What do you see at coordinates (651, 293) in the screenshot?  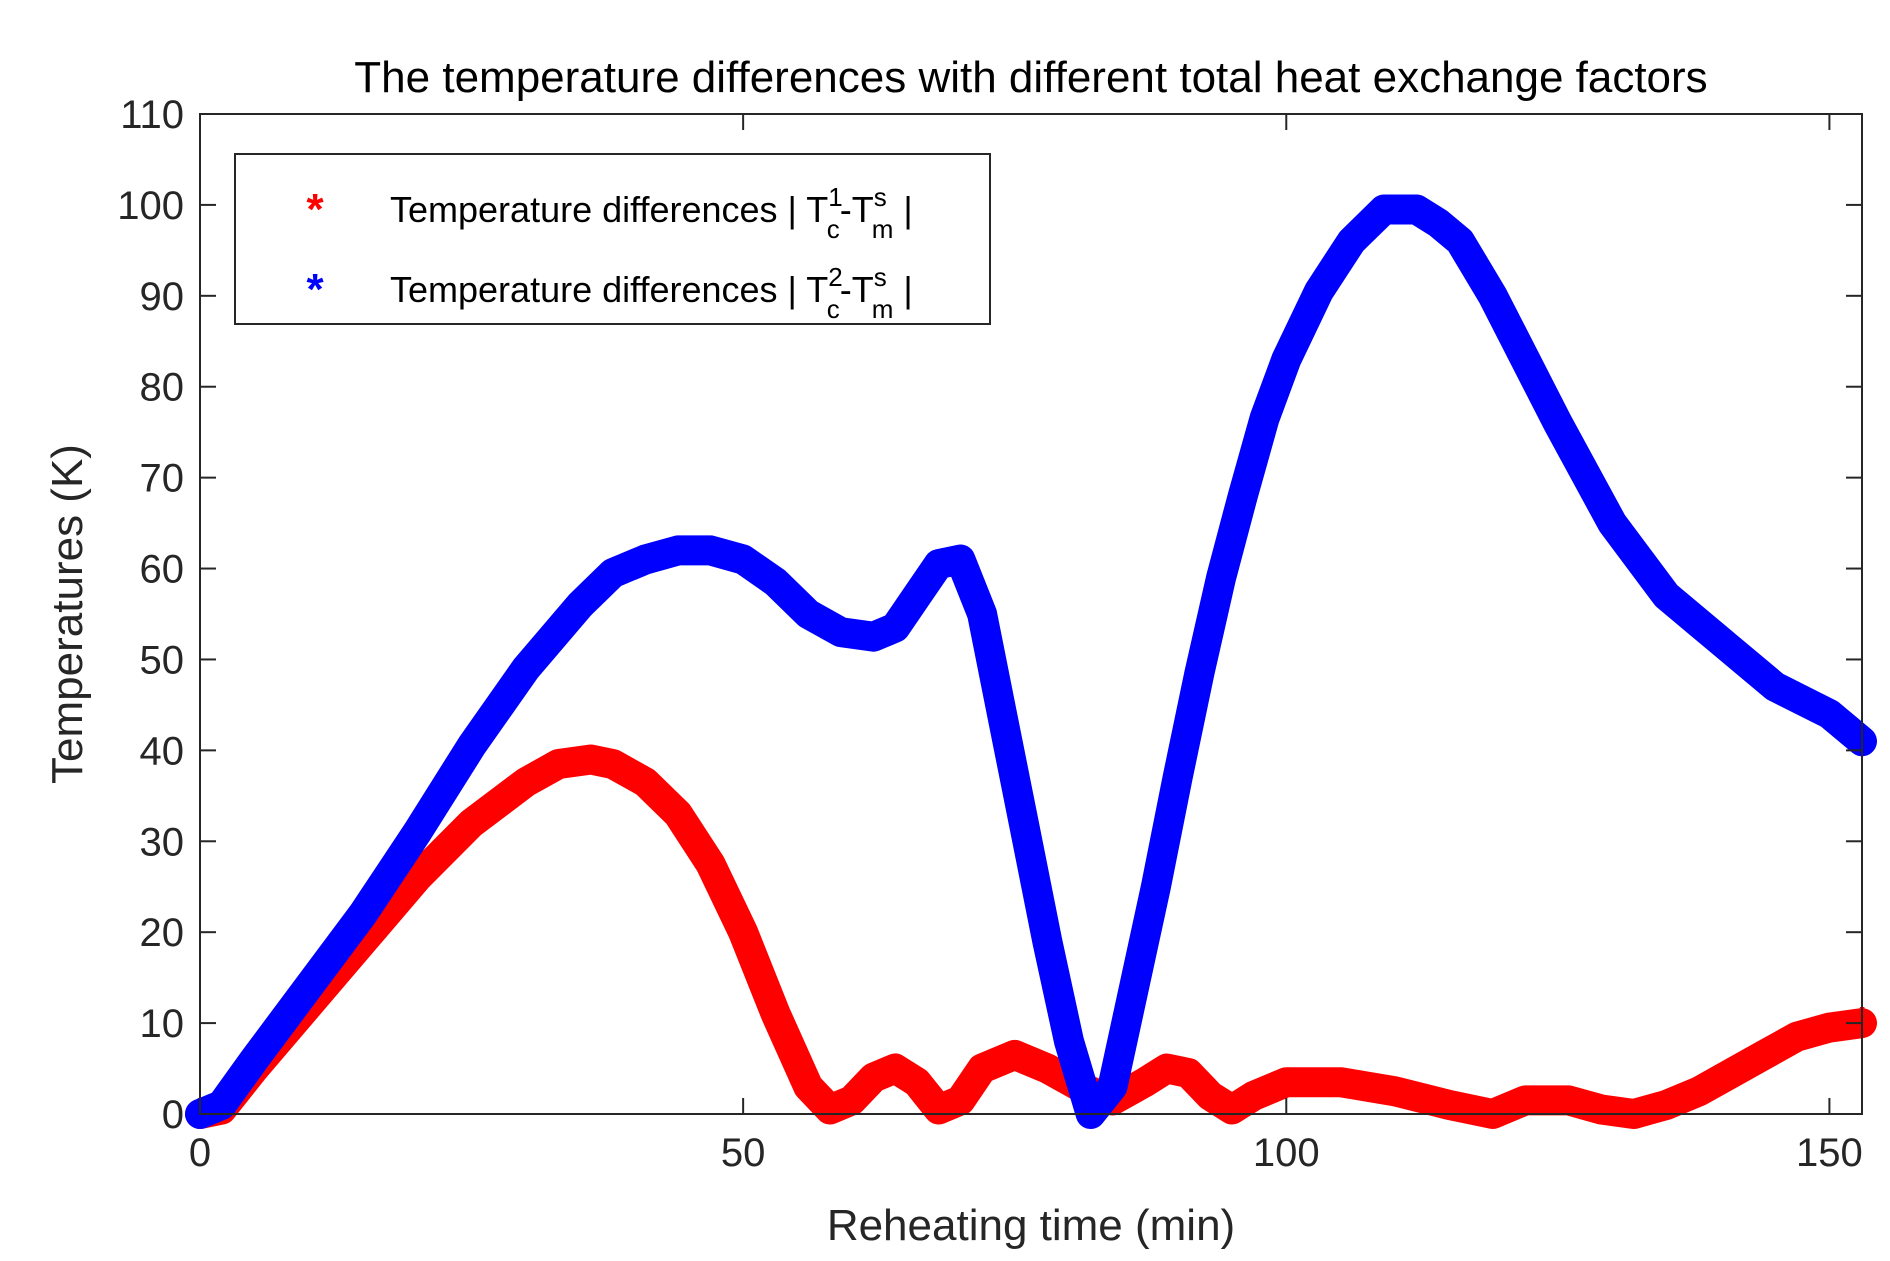 I see `legend-label-2: Temperature differences | T2 c-Ts m |` at bounding box center [651, 293].